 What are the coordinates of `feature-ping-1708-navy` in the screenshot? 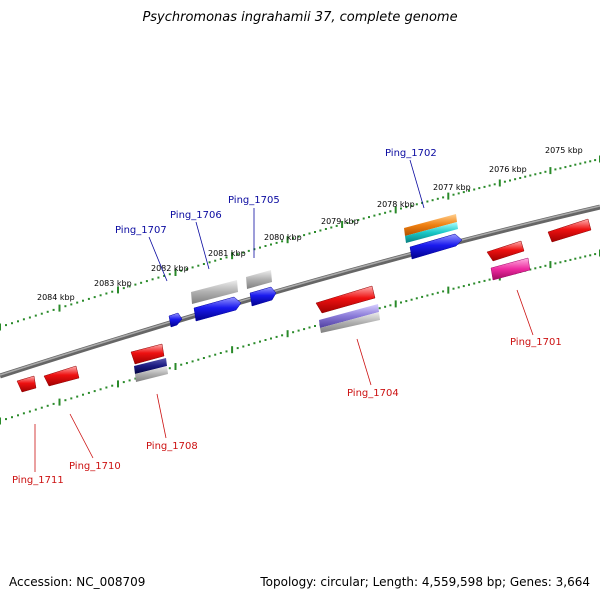 It's located at (150, 366).